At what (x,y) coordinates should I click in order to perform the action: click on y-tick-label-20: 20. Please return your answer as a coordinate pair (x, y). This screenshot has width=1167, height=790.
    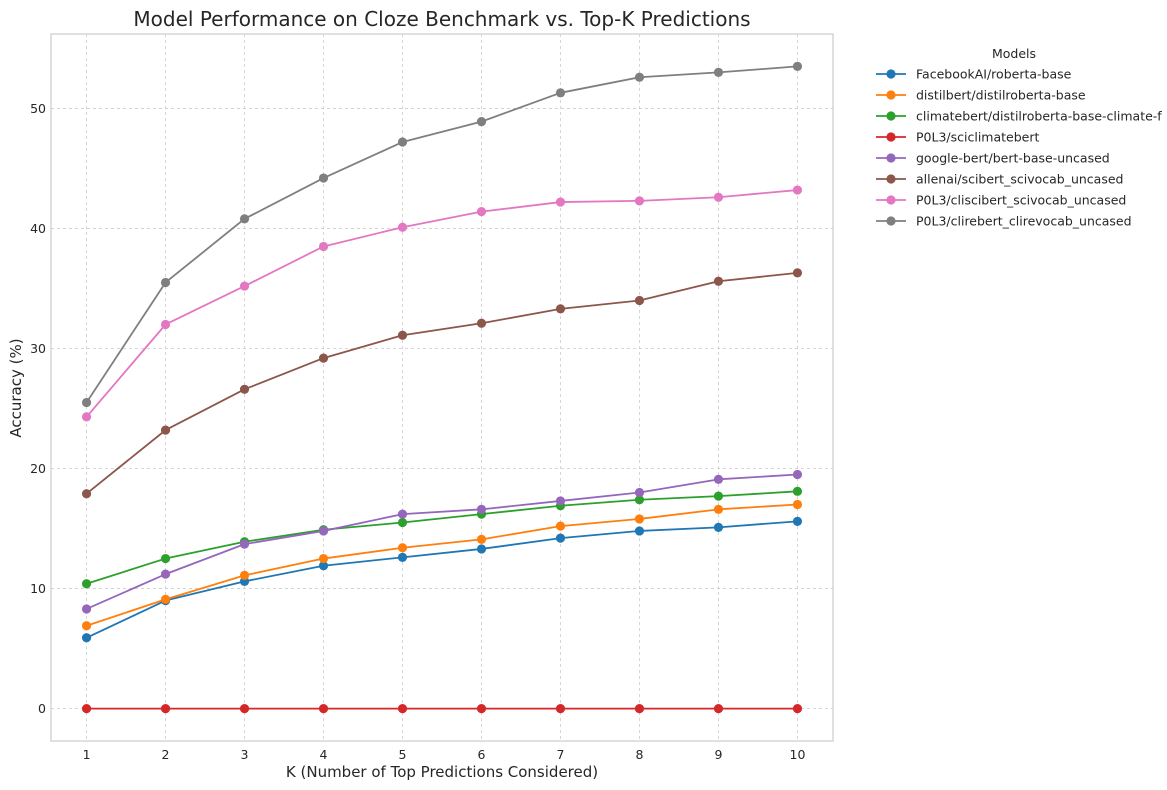
    Looking at the image, I should click on (38, 468).